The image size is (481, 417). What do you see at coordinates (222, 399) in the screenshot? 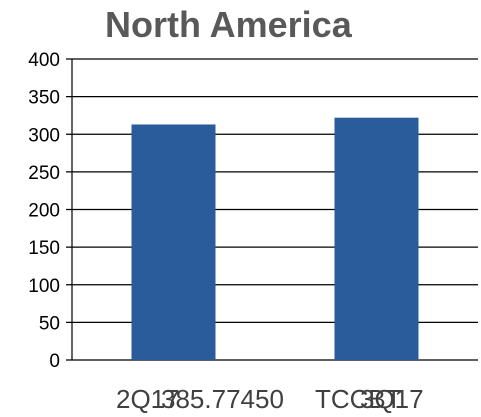
I see `footer-overlay-value: 385.77450` at bounding box center [222, 399].